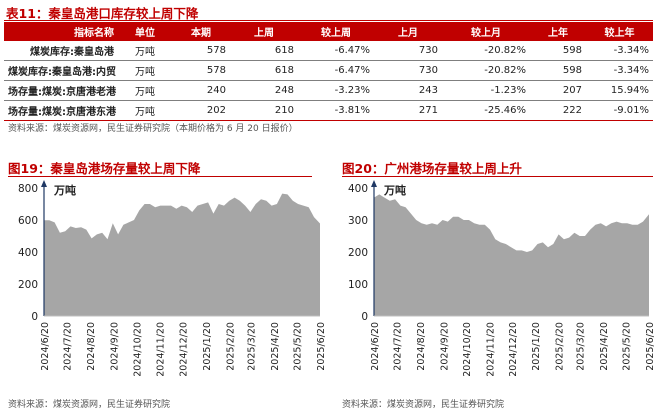  Describe the element at coordinates (328, 20) in the screenshot. I see `table-title-rule` at that location.